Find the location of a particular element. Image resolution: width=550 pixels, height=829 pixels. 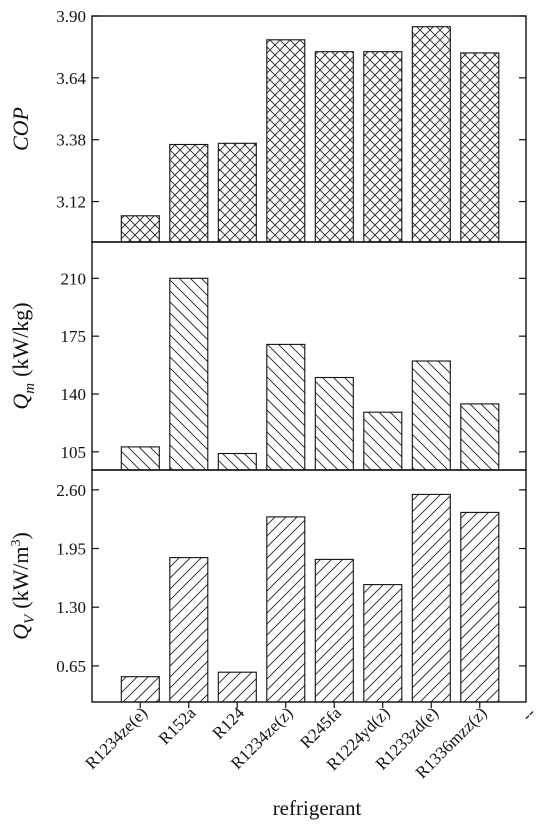

y-tick-label: 3.12 is located at coordinates (71, 202).